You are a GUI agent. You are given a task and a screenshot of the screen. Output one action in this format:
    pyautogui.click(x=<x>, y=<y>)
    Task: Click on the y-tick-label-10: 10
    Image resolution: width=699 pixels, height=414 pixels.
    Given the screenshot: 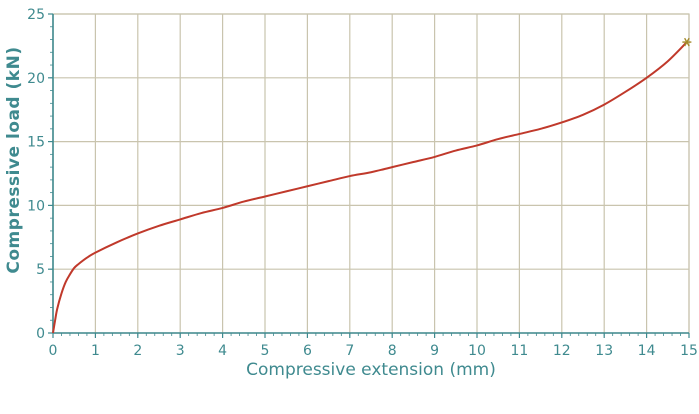 What is the action you would take?
    pyautogui.click(x=36, y=206)
    